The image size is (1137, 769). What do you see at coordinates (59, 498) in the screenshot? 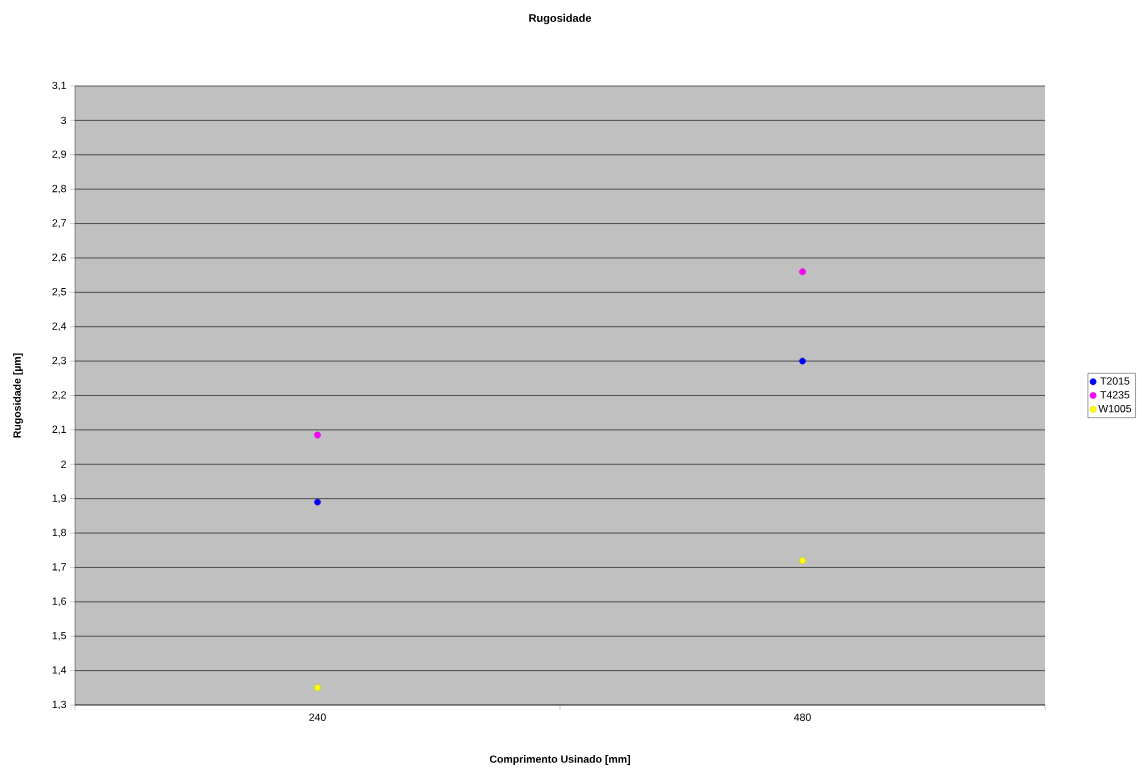
I see `y-tick-label: 1,9` at bounding box center [59, 498].